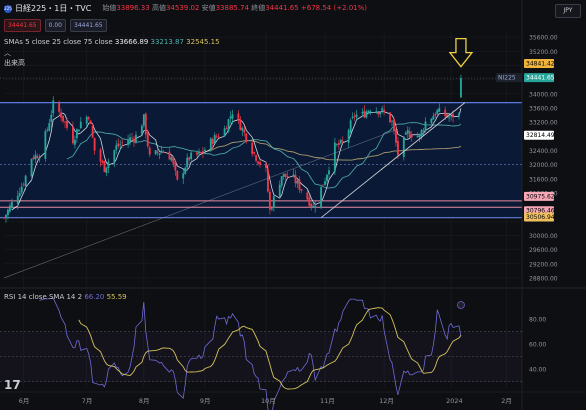 This screenshot has height=410, width=586. What do you see at coordinates (334, 8) in the screenshot?
I see `change-value: +678.54 (+2.01%)` at bounding box center [334, 8].